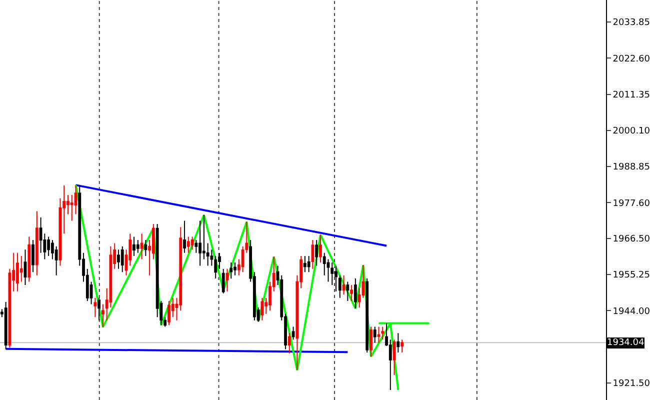 The width and height of the screenshot is (650, 400). Describe the element at coordinates (631, 311) in the screenshot. I see `y-tick-label: 1944.00` at that location.